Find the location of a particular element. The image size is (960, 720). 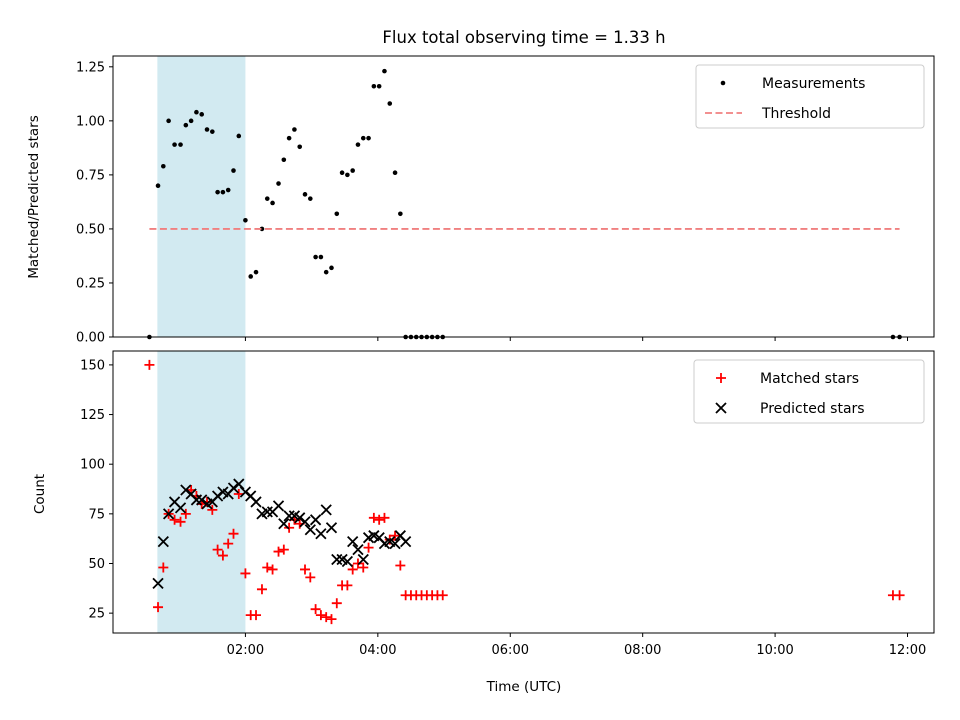

y-axis-label-top: Matched/Predicted stars is located at coordinates (34, 196).